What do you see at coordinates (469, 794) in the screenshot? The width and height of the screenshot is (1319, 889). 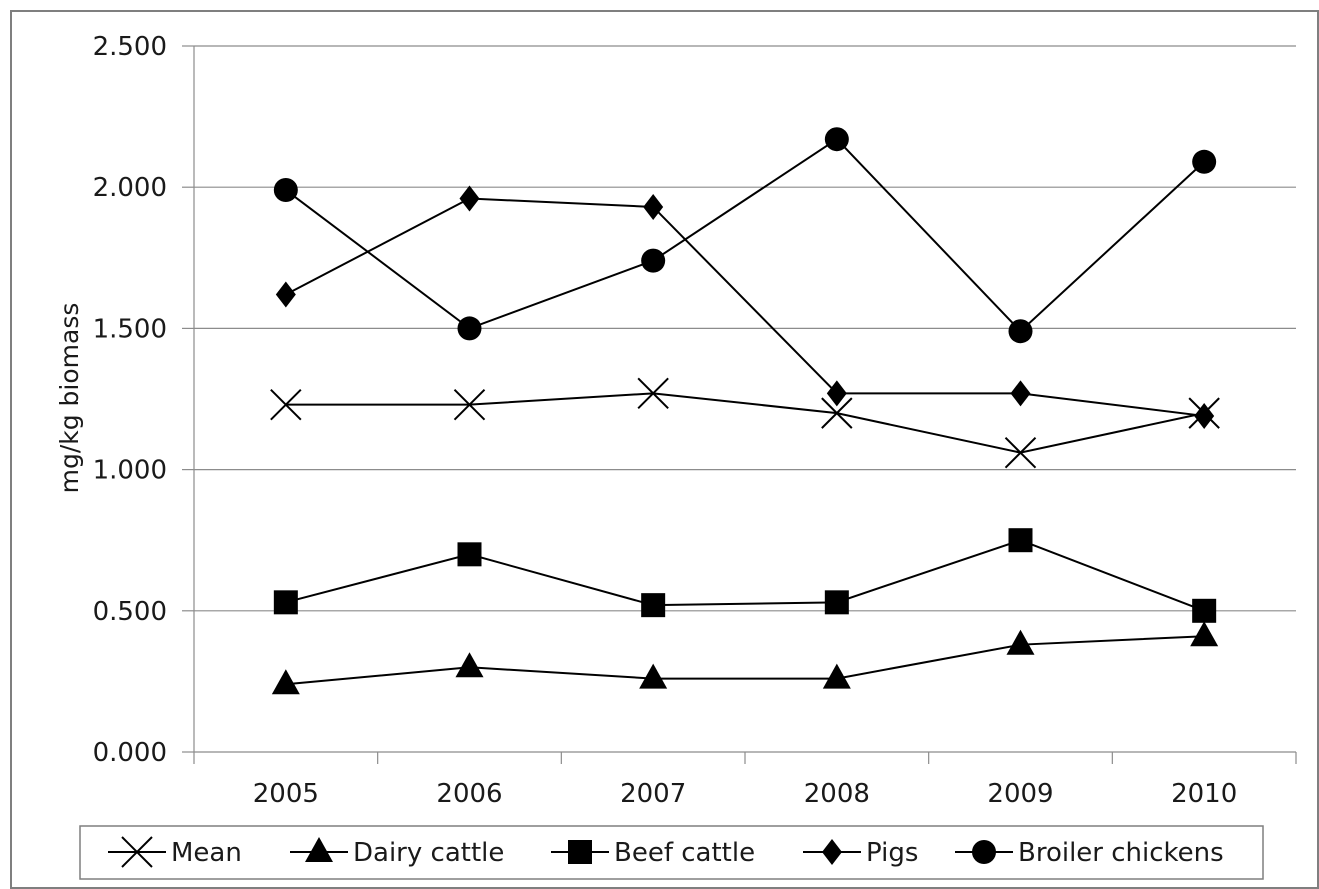 I see `x-tick-label: 2006` at bounding box center [469, 794].